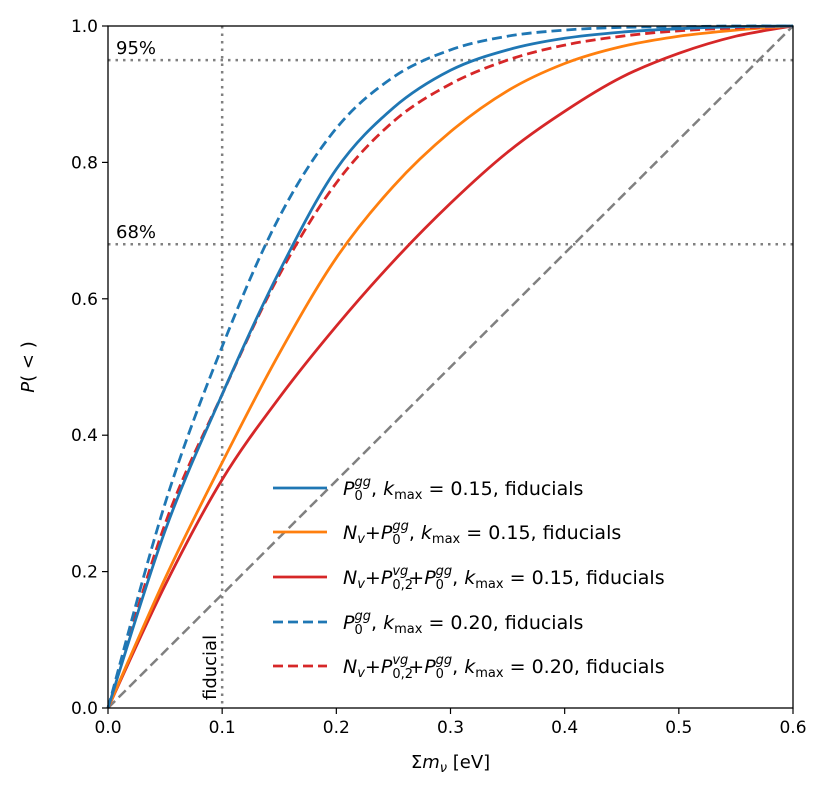 The height and width of the screenshot is (801, 831). I want to click on legend-label-2: Nv+P0gg, kmax = 0.15, fiducials, so click(482, 533).